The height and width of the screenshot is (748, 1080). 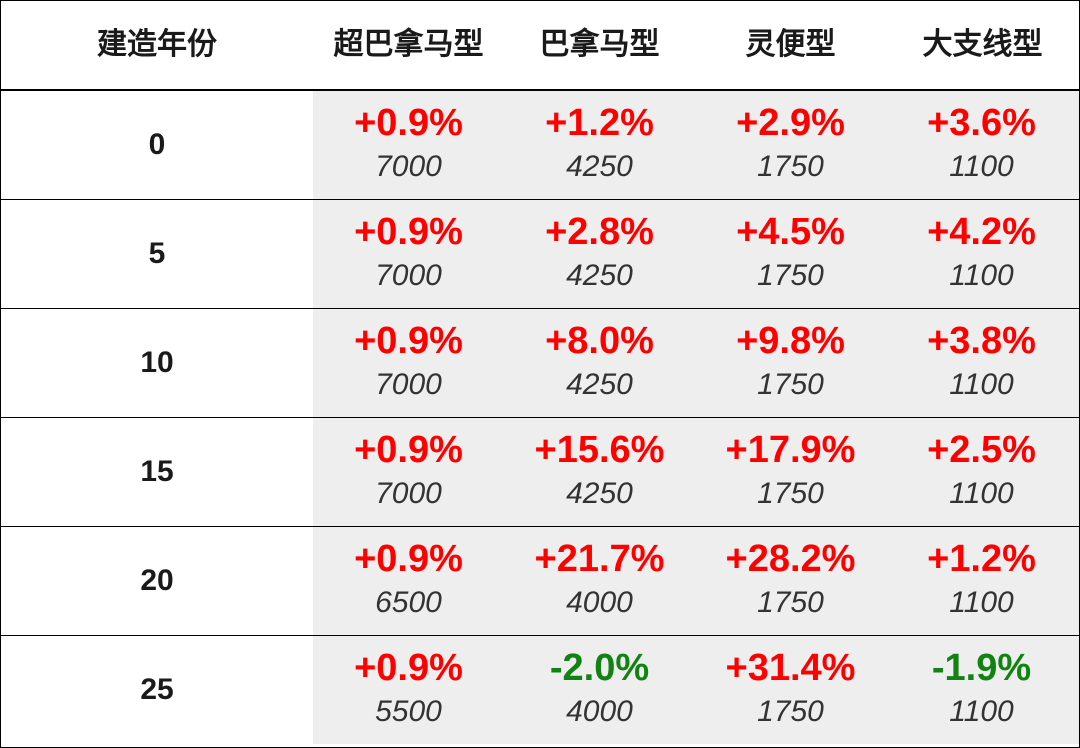 What do you see at coordinates (157, 44) in the screenshot?
I see `header-cell-year: 建造年份` at bounding box center [157, 44].